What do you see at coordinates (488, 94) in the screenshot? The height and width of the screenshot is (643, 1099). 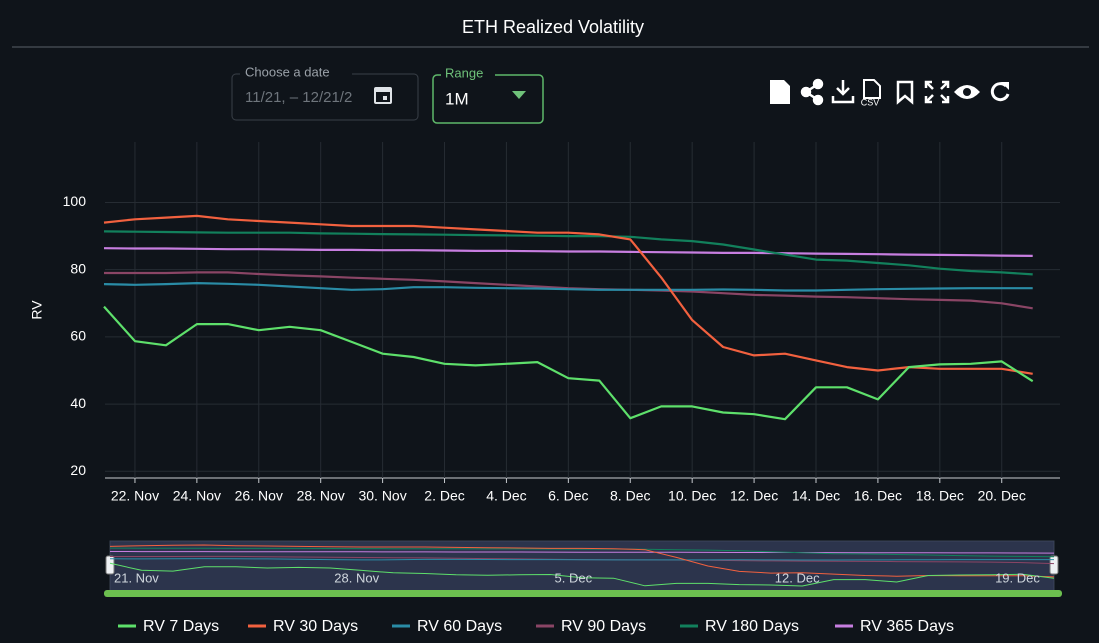 I see `range-select: Range 1M` at bounding box center [488, 94].